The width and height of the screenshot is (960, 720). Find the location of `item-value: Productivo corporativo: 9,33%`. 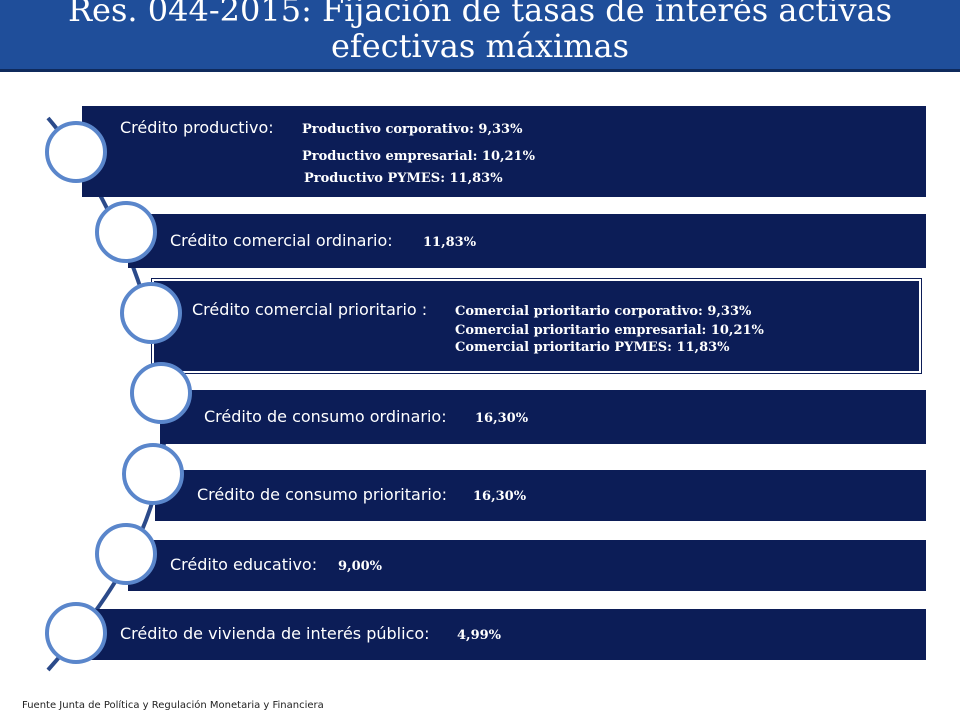

item-value: Productivo corporativo: 9,33% is located at coordinates (412, 129).